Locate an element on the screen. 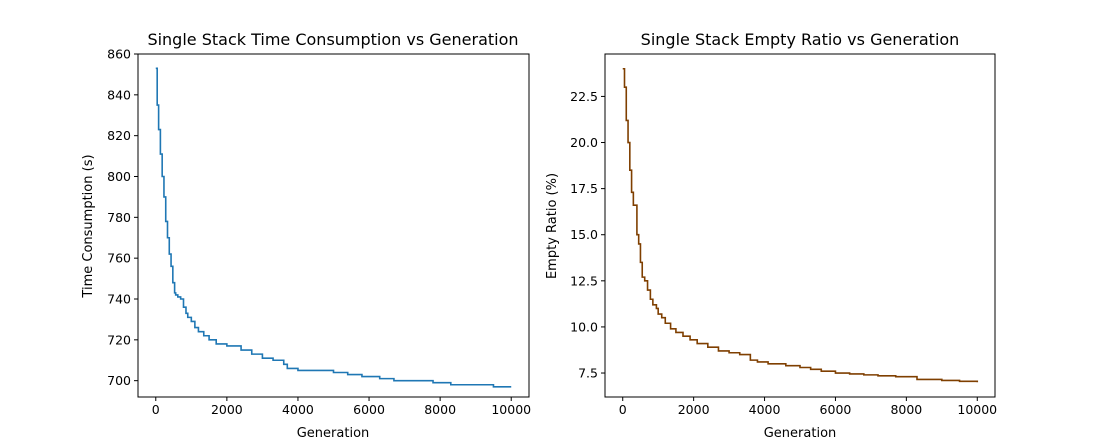  y-tick-label: 15.0 is located at coordinates (584, 234).